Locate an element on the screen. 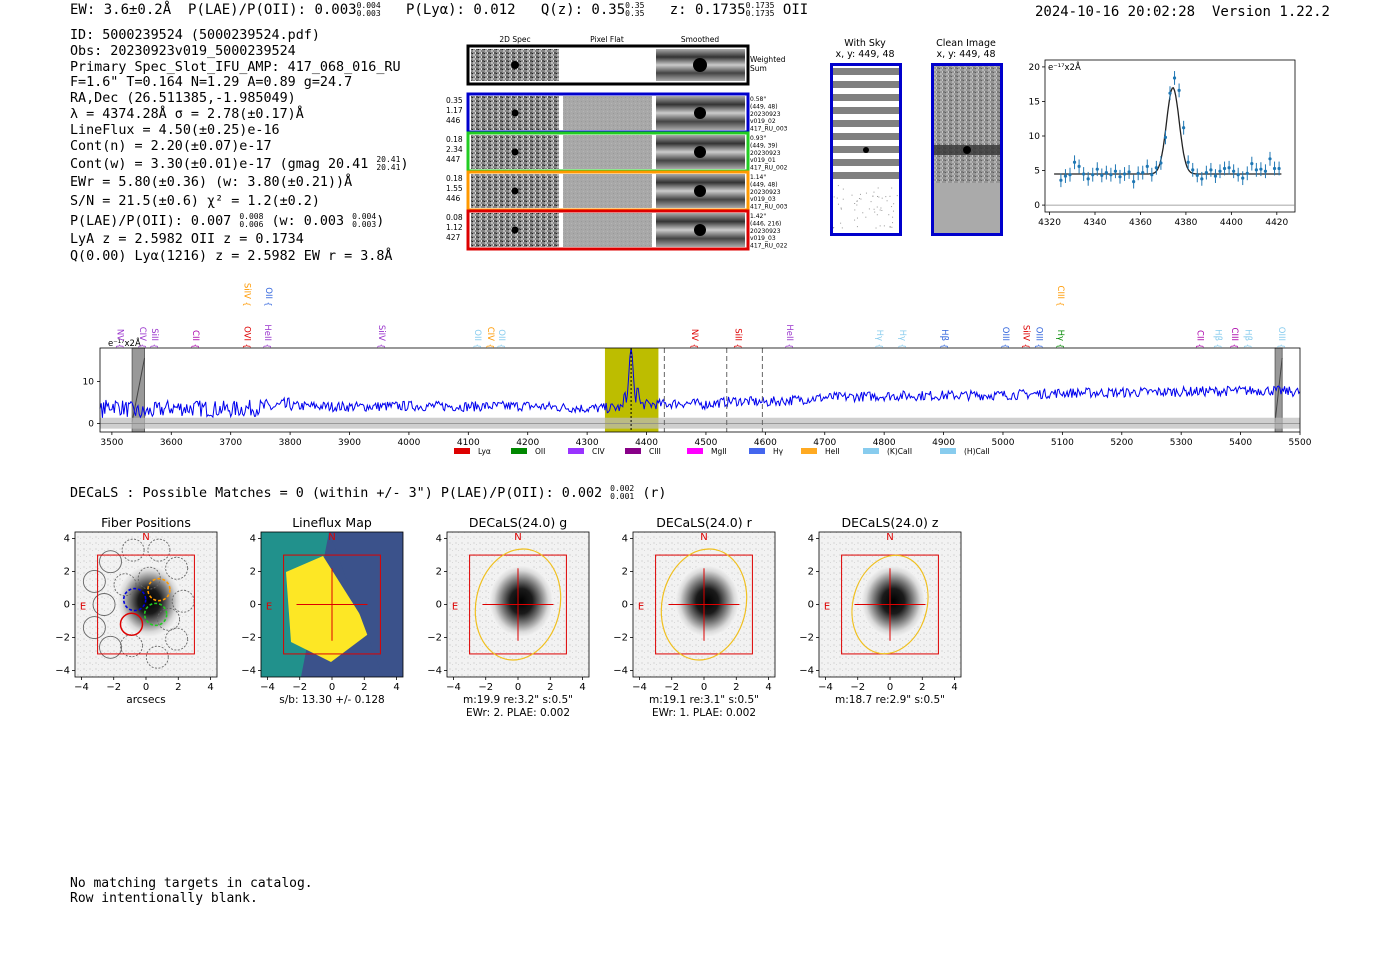  y-tick-label: 4 is located at coordinates (439, 539).